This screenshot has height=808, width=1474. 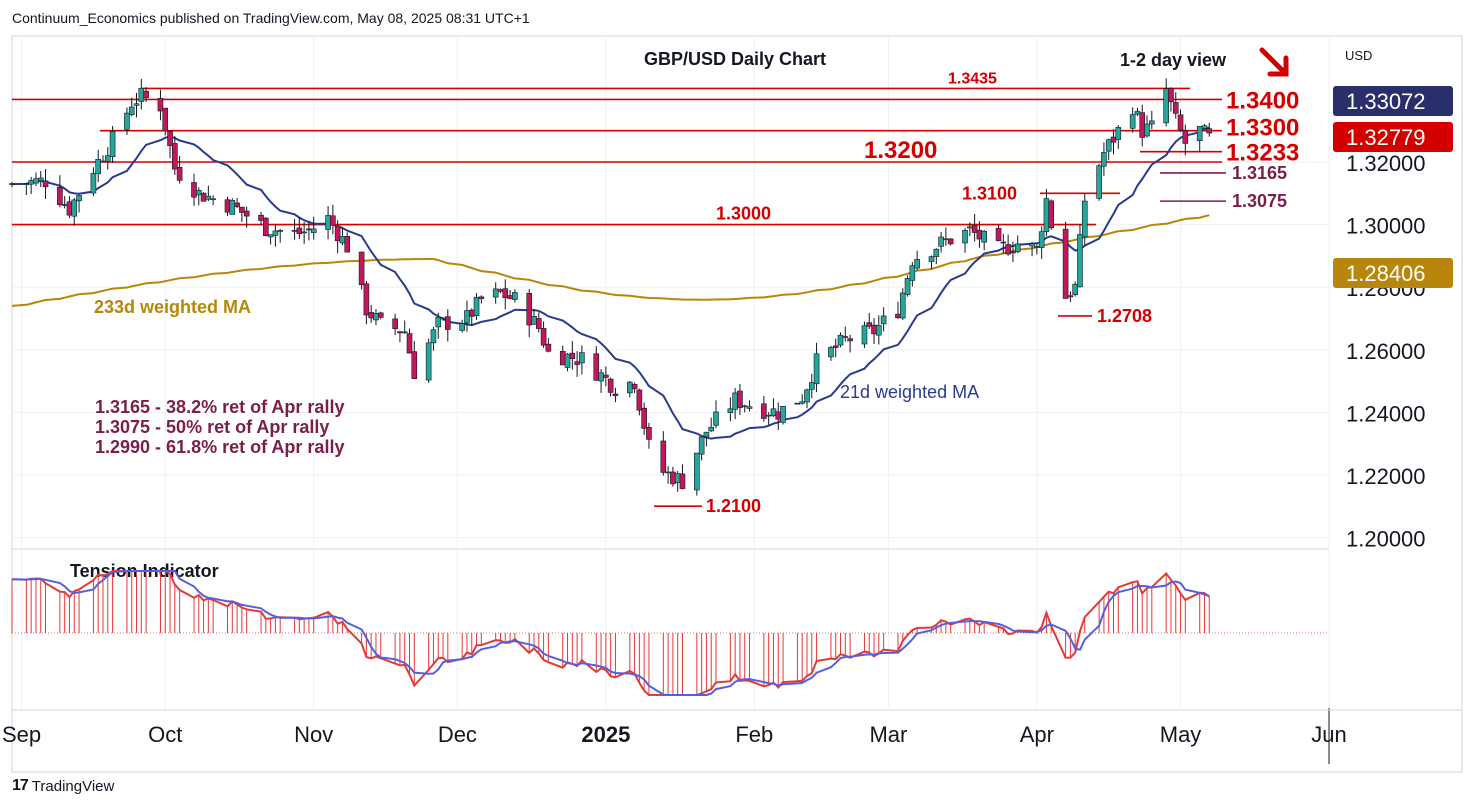 What do you see at coordinates (457, 734) in the screenshot?
I see `x-tick-label: Dec` at bounding box center [457, 734].